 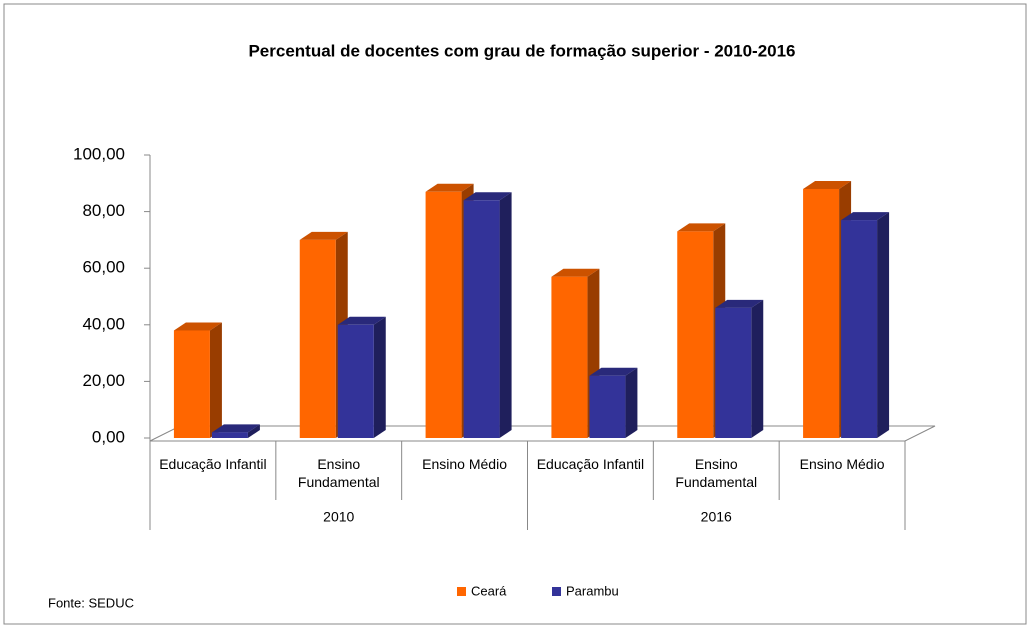 I want to click on y-tick-label: 80,00, so click(x=103, y=210).